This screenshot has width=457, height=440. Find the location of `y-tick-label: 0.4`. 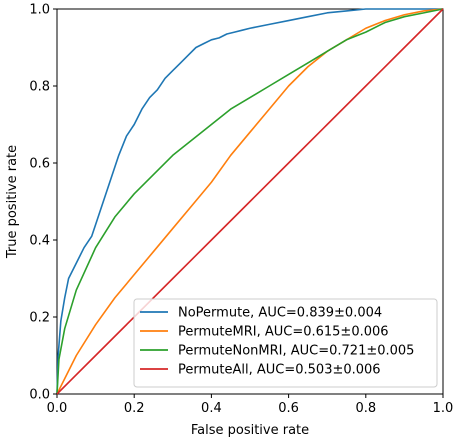

y-tick-label: 0.4 is located at coordinates (39, 241).